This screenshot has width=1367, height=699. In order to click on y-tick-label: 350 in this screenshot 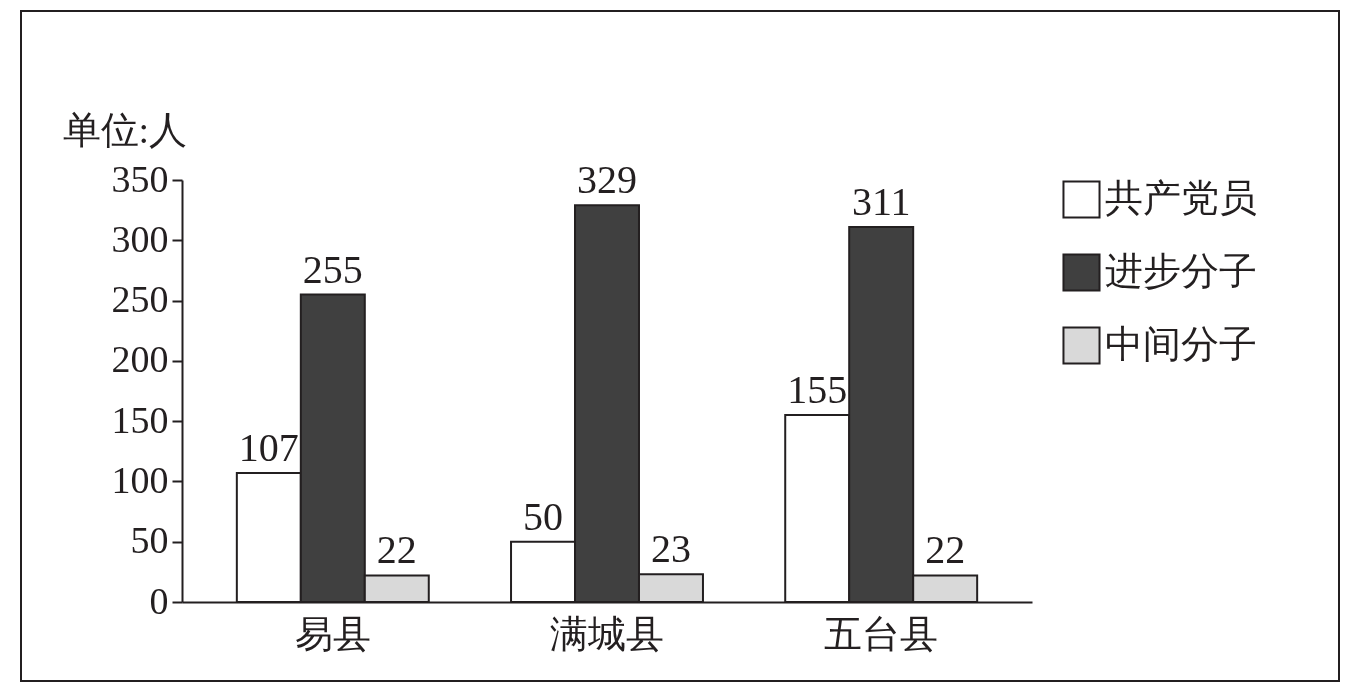, I will do `click(140, 178)`.